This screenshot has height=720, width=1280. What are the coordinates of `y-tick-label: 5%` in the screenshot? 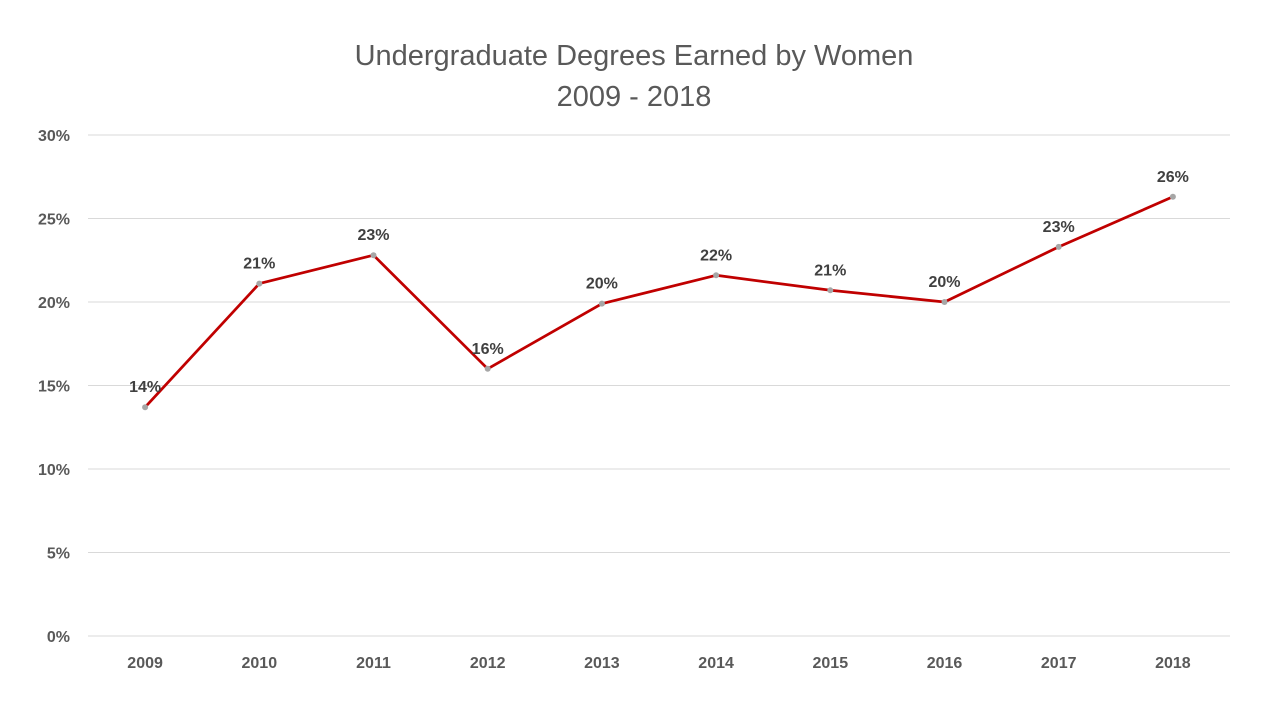 It's located at (58, 554).